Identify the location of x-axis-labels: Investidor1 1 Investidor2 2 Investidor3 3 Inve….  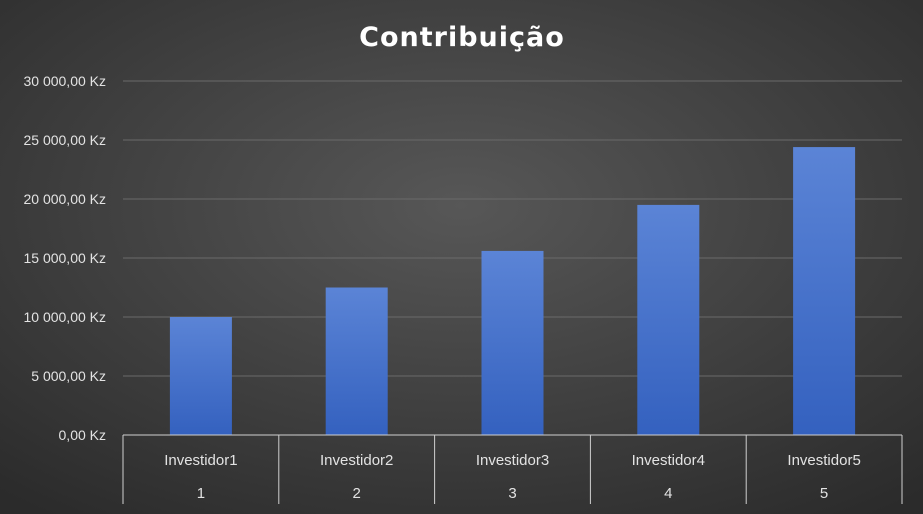
(512, 477).